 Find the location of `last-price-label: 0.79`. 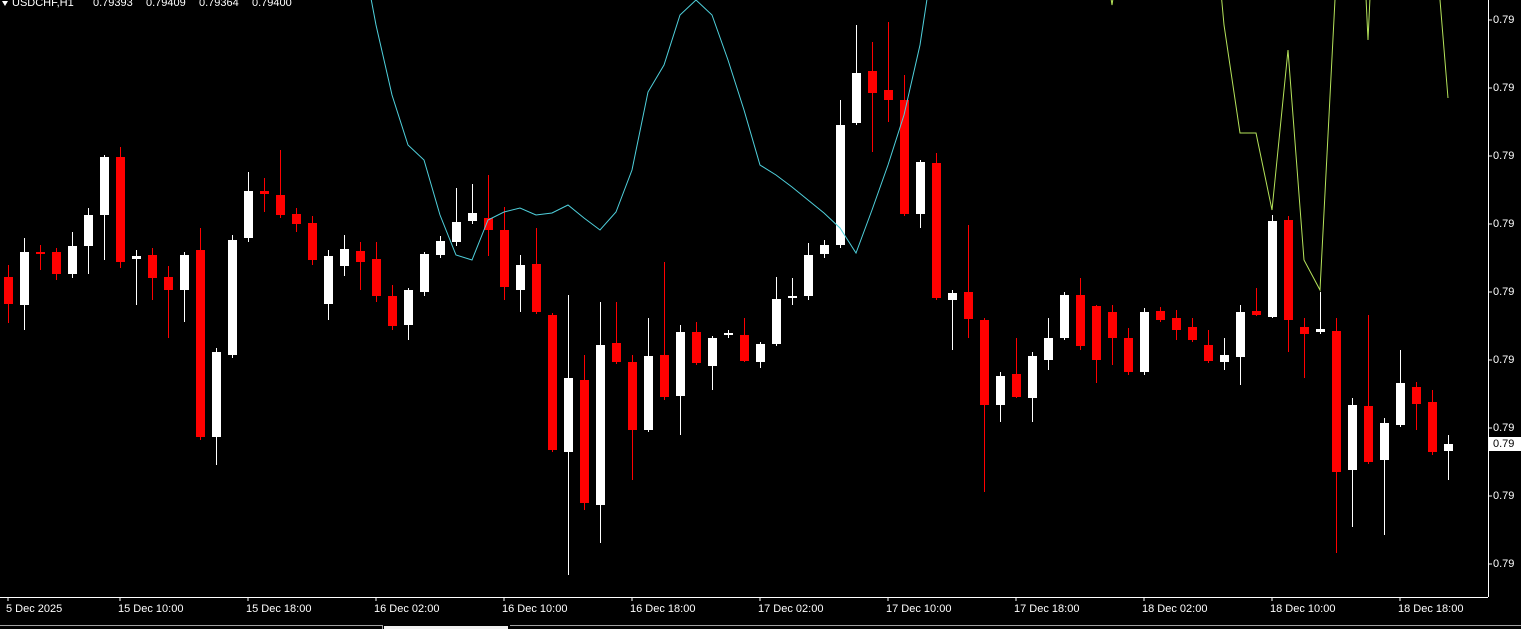

last-price-label: 0.79 is located at coordinates (1503, 444).